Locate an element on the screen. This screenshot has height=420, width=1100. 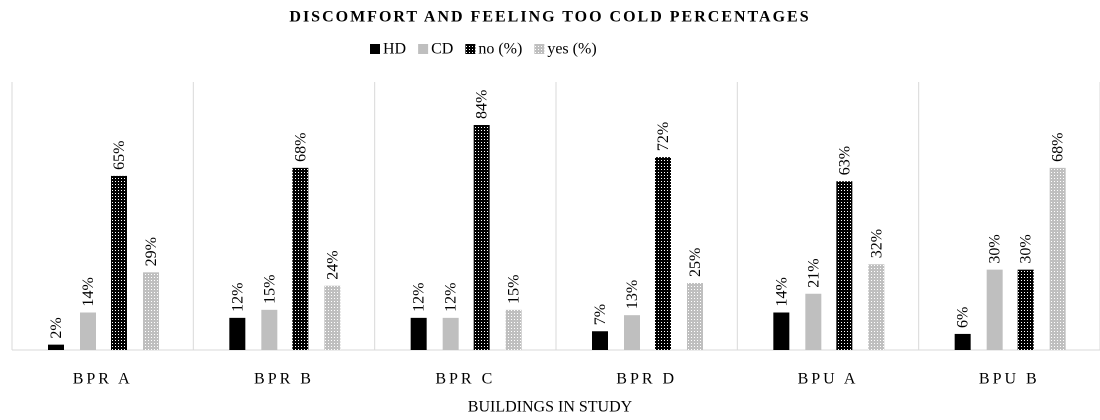
value-label: 84% is located at coordinates (482, 104).